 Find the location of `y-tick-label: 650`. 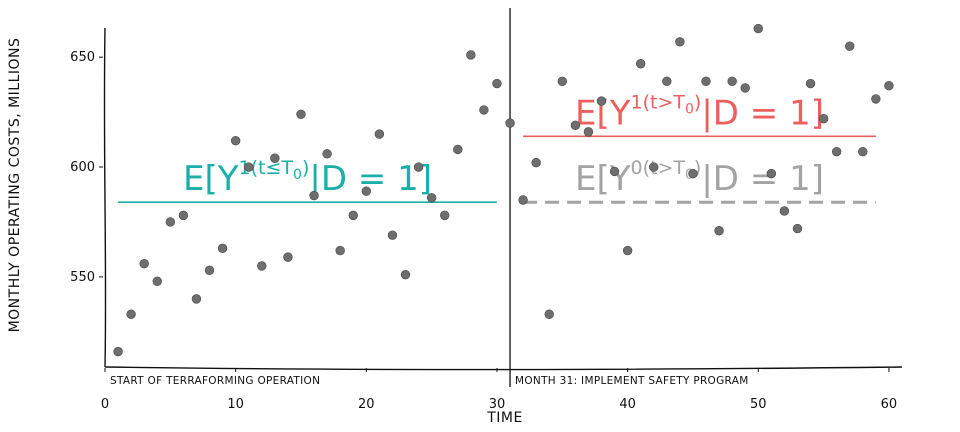

y-tick-label: 650 is located at coordinates (82, 57).